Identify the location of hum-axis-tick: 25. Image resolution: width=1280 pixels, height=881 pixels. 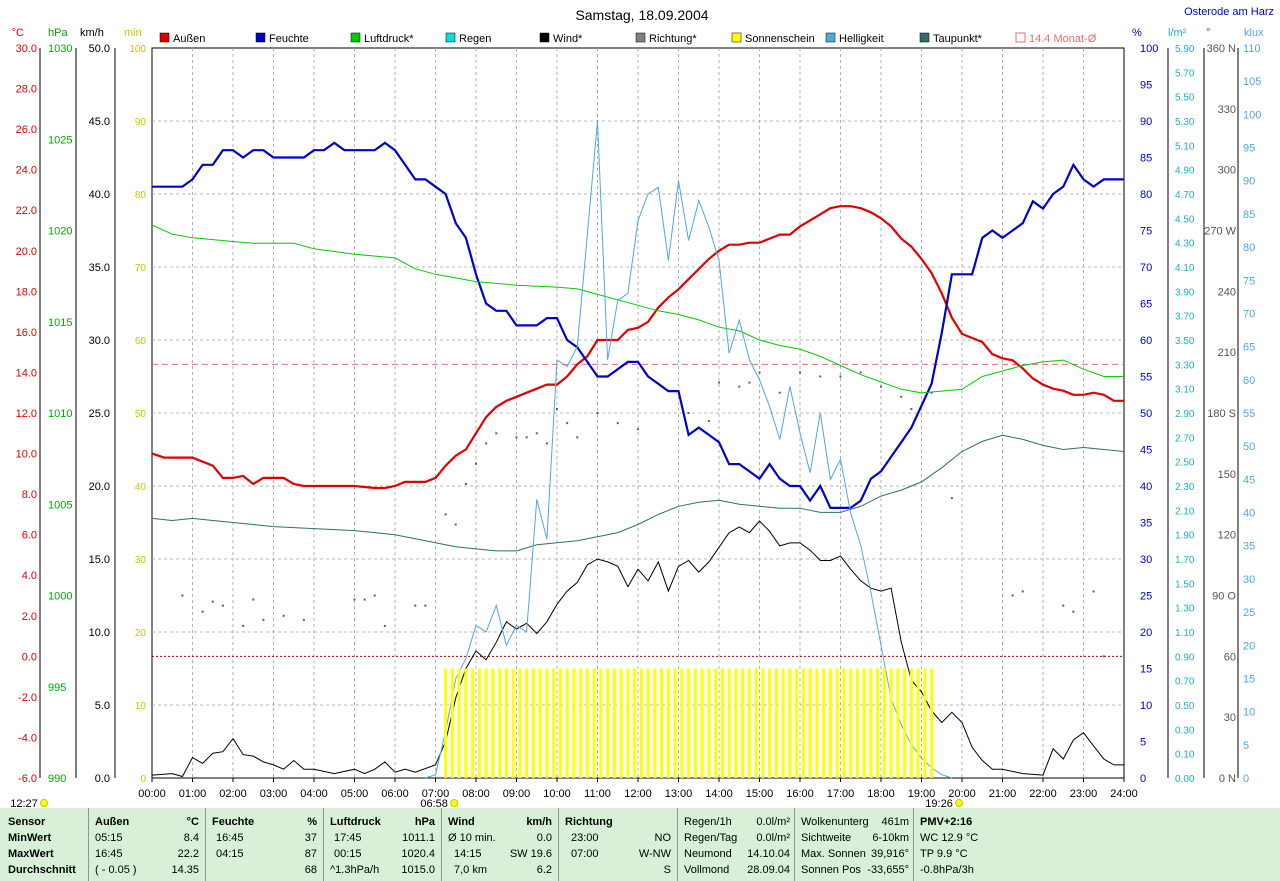
(1146, 597).